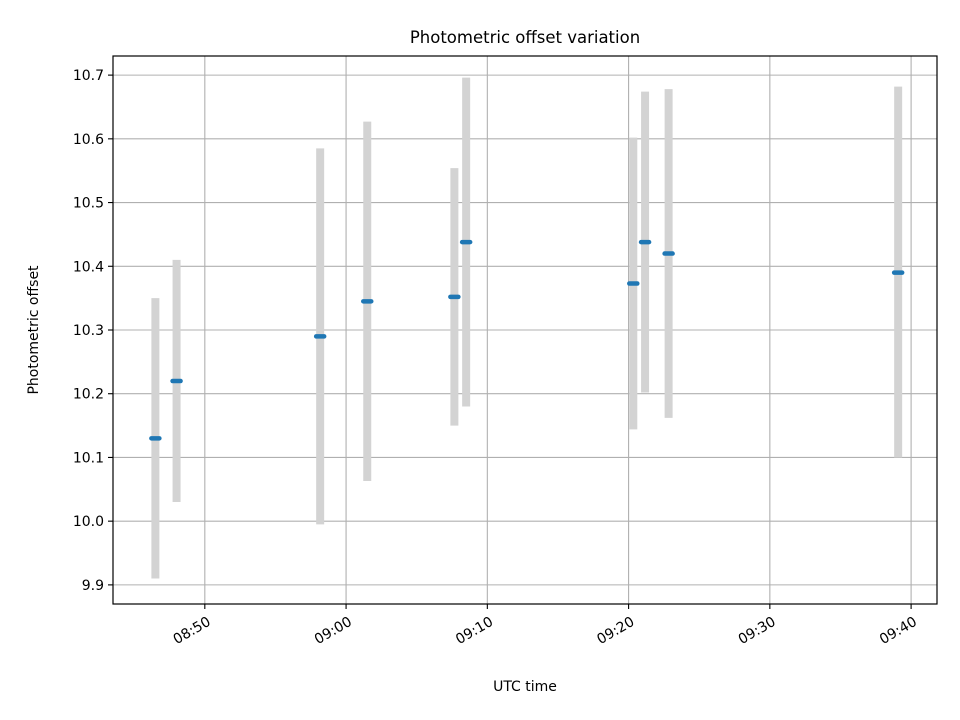  Describe the element at coordinates (88, 140) in the screenshot. I see `y-tick-label: 10.6` at that location.